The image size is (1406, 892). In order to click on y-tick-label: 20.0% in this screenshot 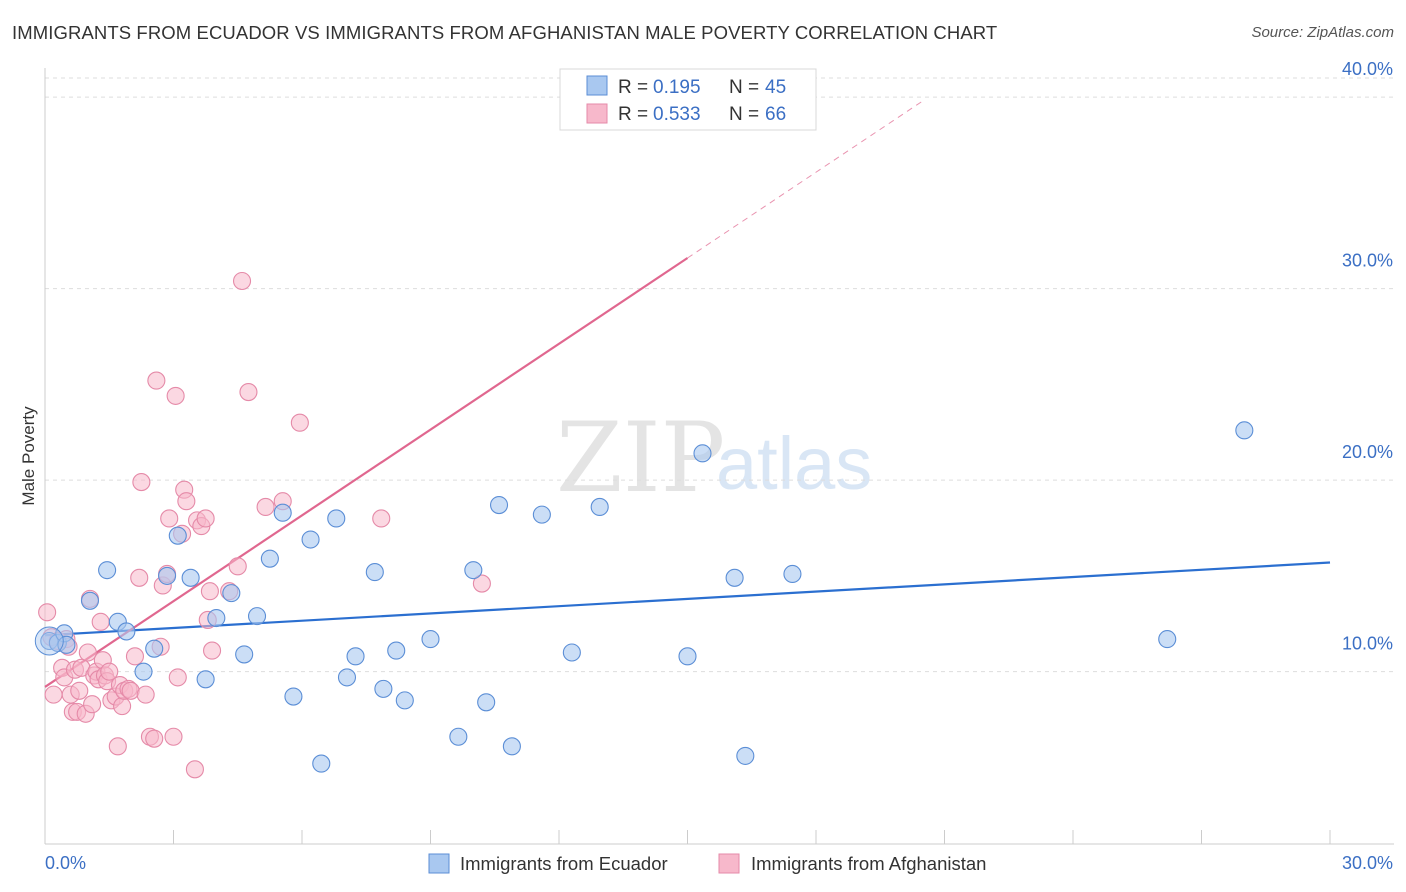, I will do `click(1367, 452)`.